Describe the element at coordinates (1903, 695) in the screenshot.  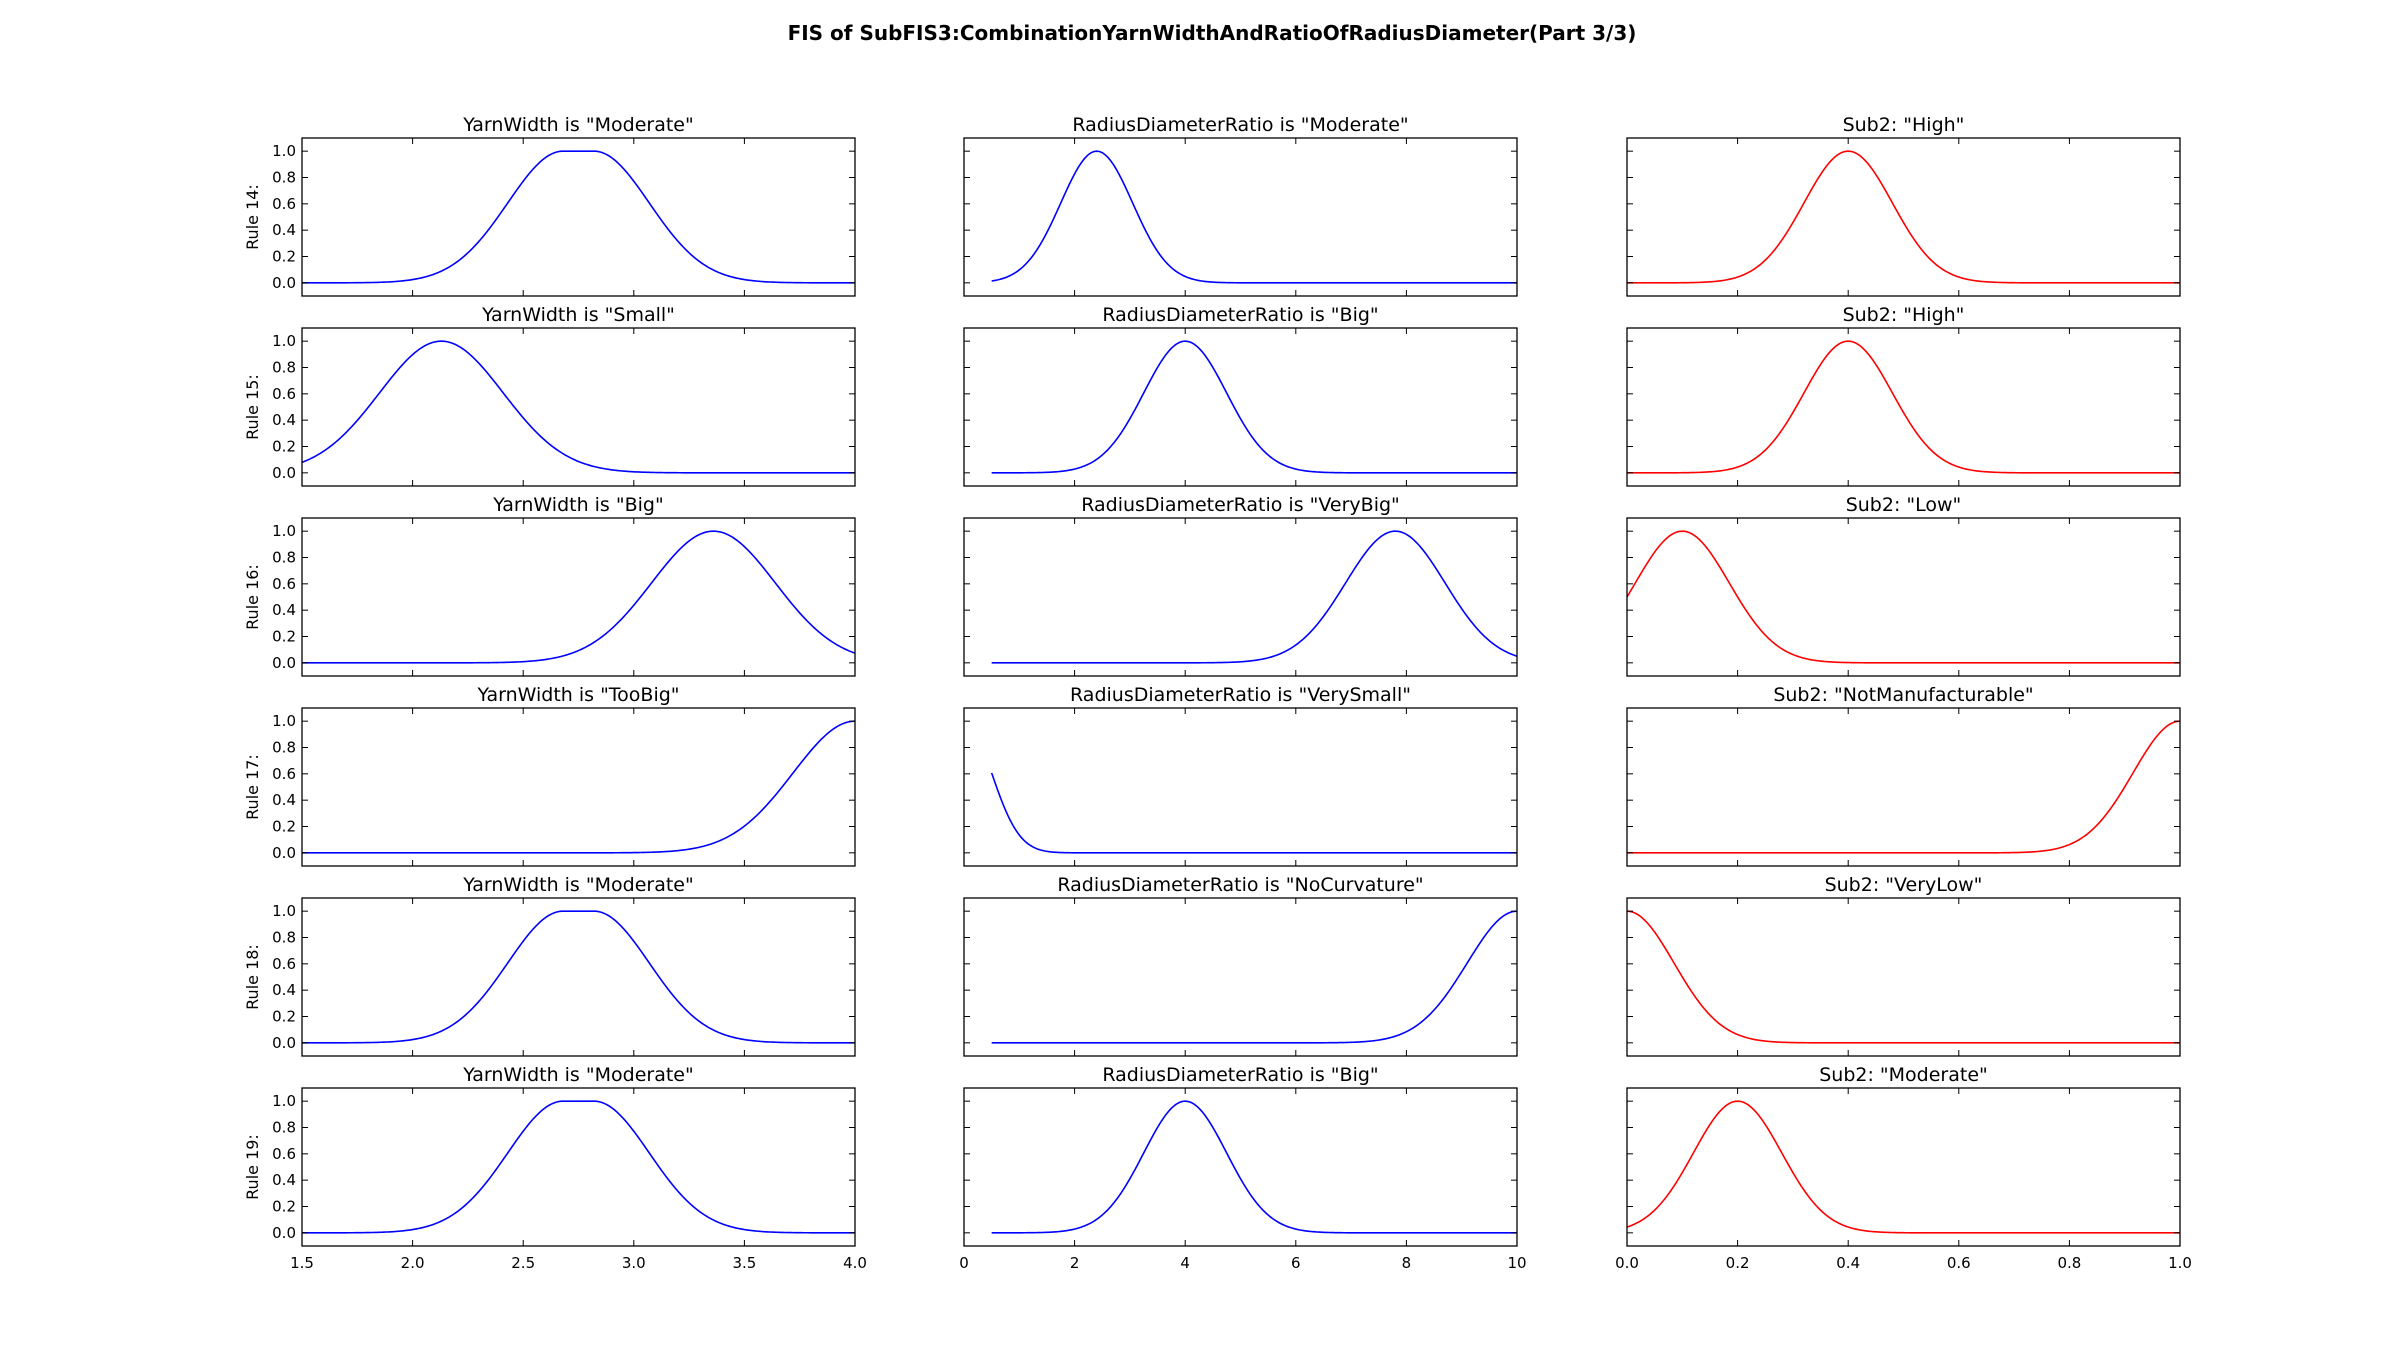
I see `subplot-title: Sub2: "NotManufacturable"` at that location.